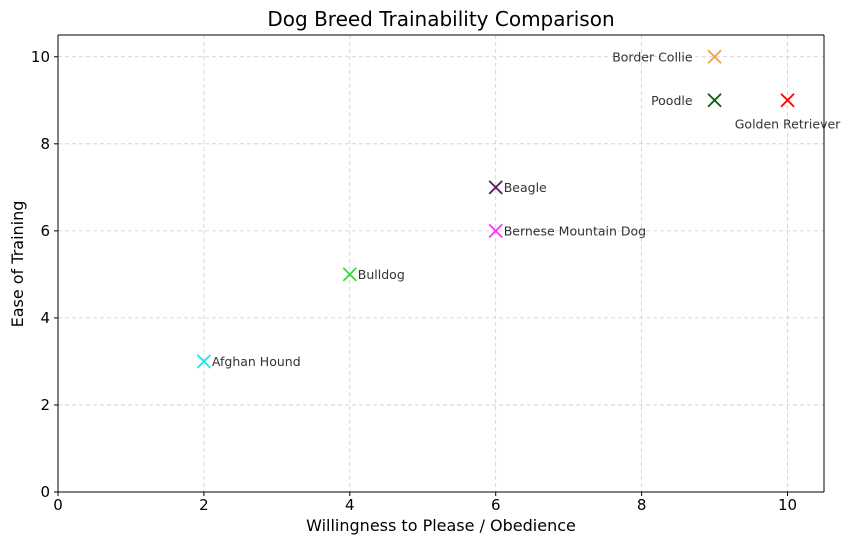 This screenshot has width=850, height=545. What do you see at coordinates (350, 505) in the screenshot?
I see `x-tick-label: 4` at bounding box center [350, 505].